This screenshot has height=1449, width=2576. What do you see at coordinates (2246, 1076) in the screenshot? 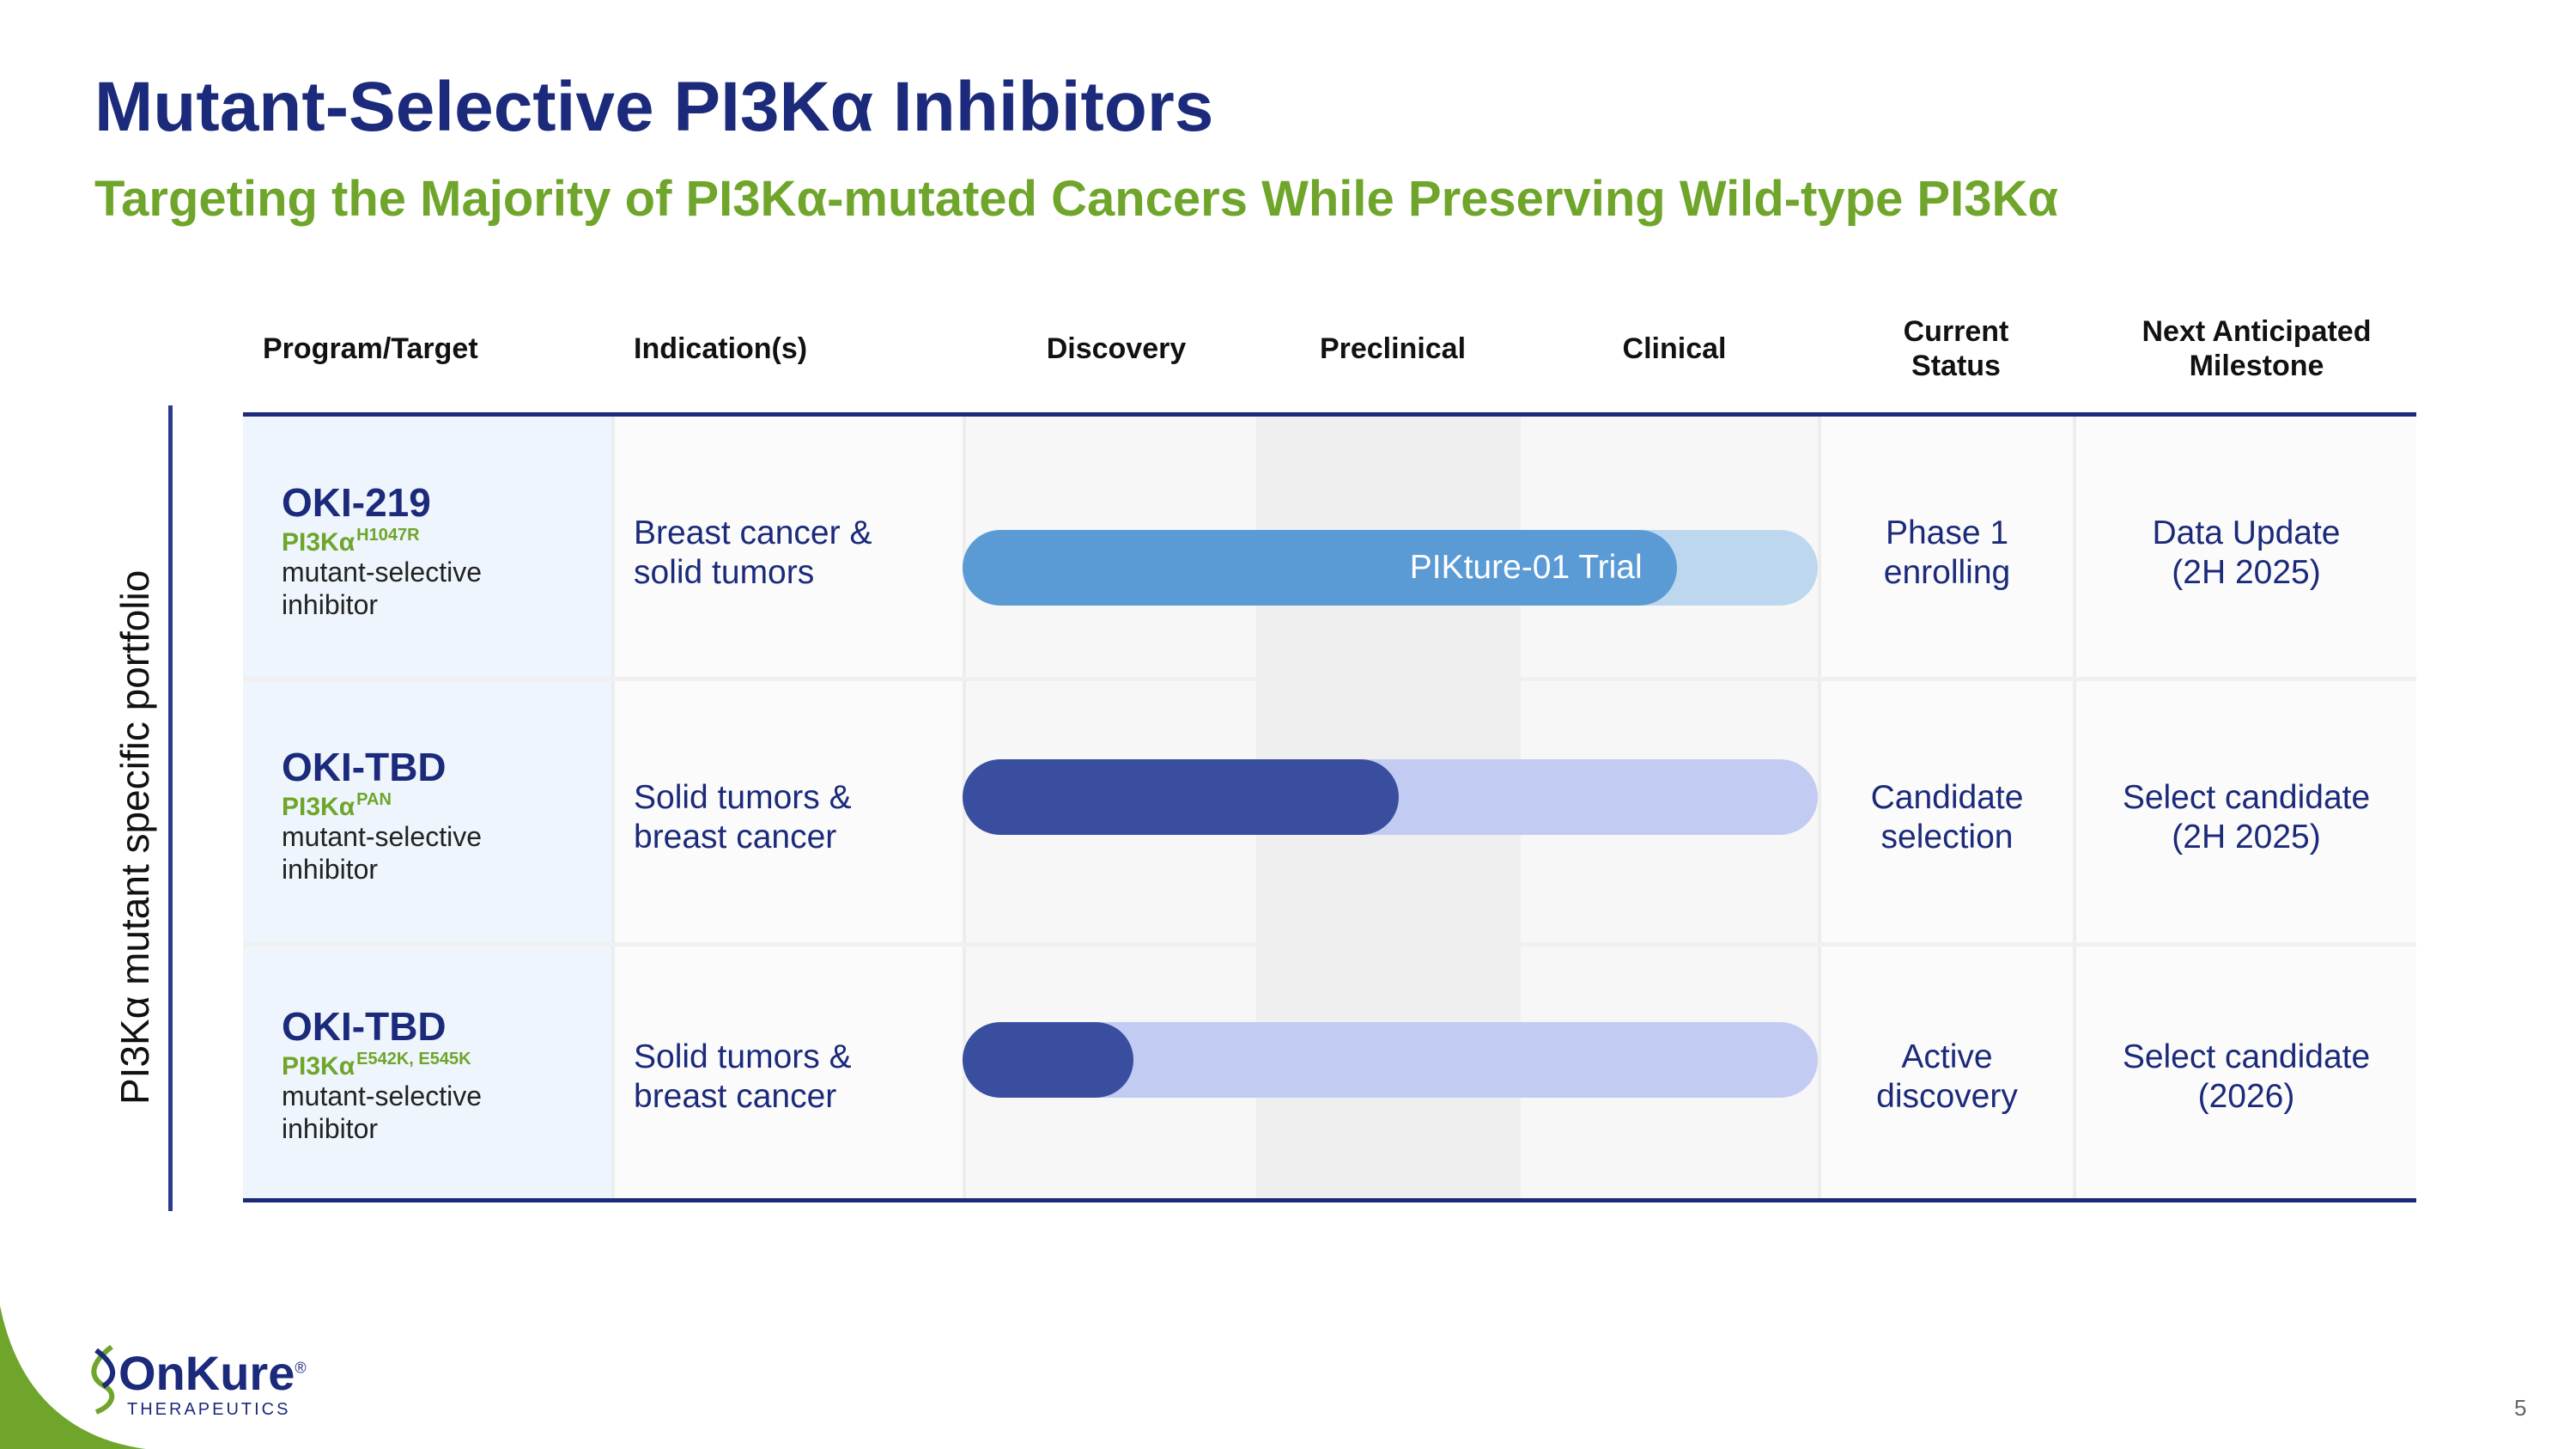
I see `next-milestone: Select candidate (2026)` at bounding box center [2246, 1076].